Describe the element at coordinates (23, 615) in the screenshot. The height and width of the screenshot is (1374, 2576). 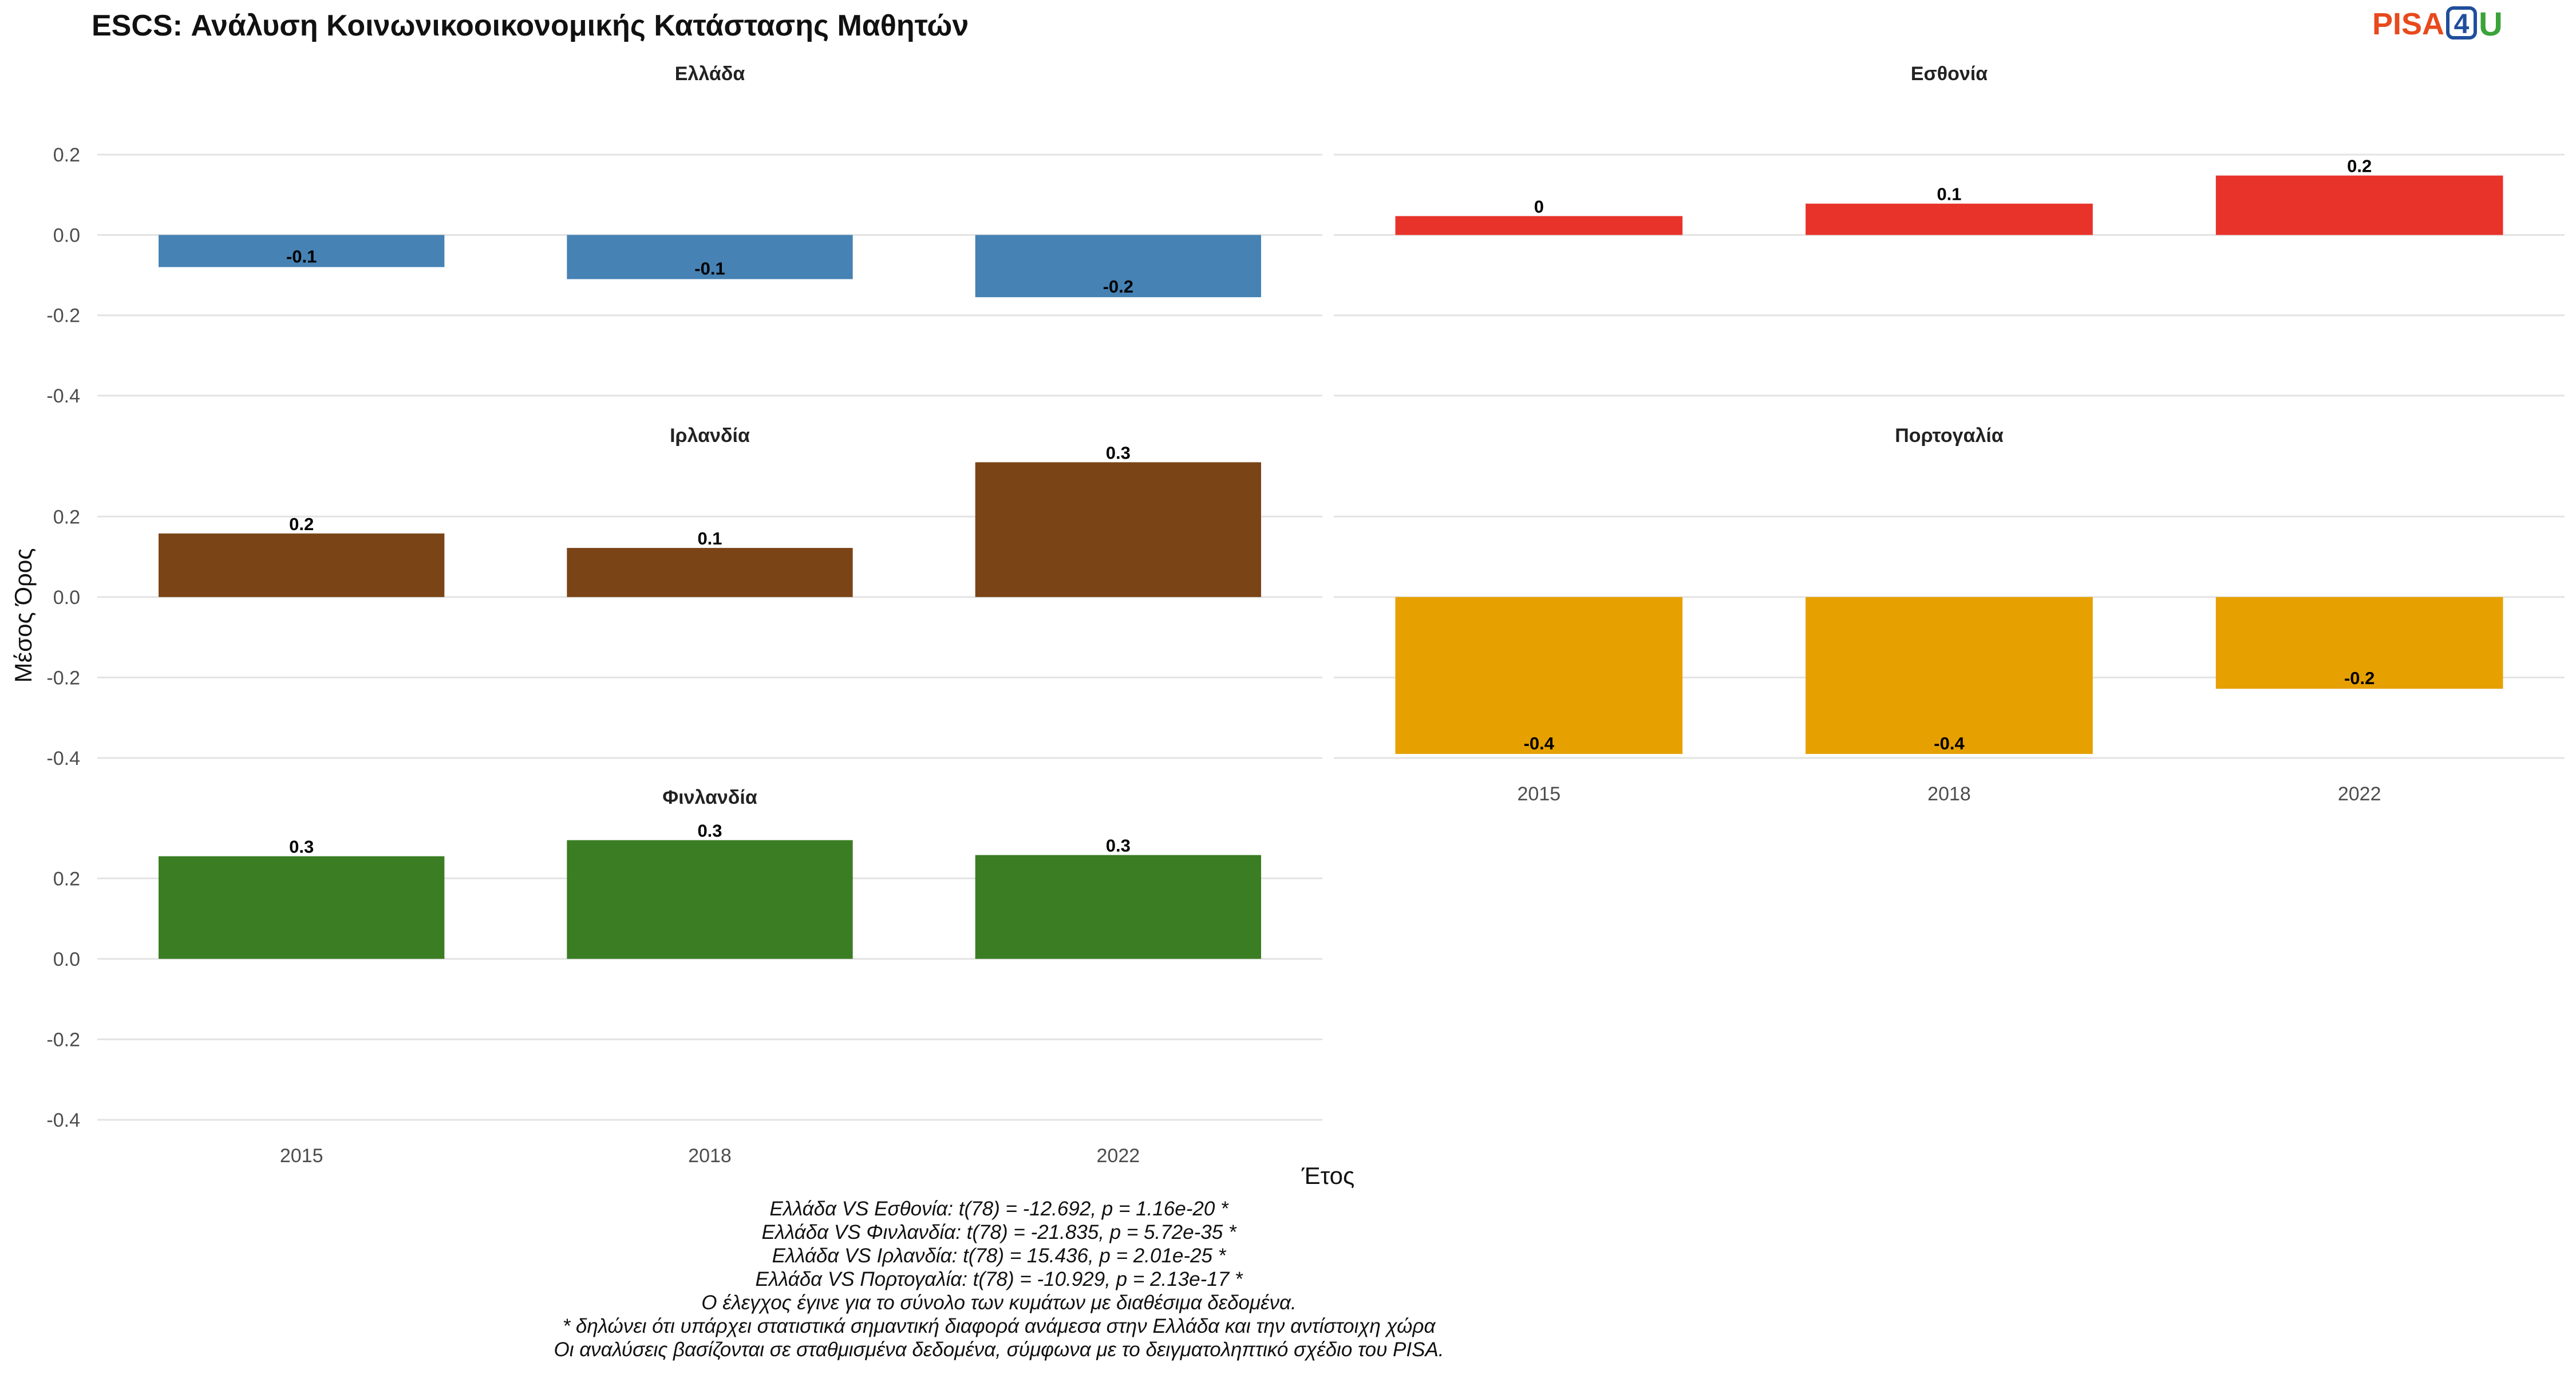
I see `y-axis-label: Μέσος Όρος` at that location.